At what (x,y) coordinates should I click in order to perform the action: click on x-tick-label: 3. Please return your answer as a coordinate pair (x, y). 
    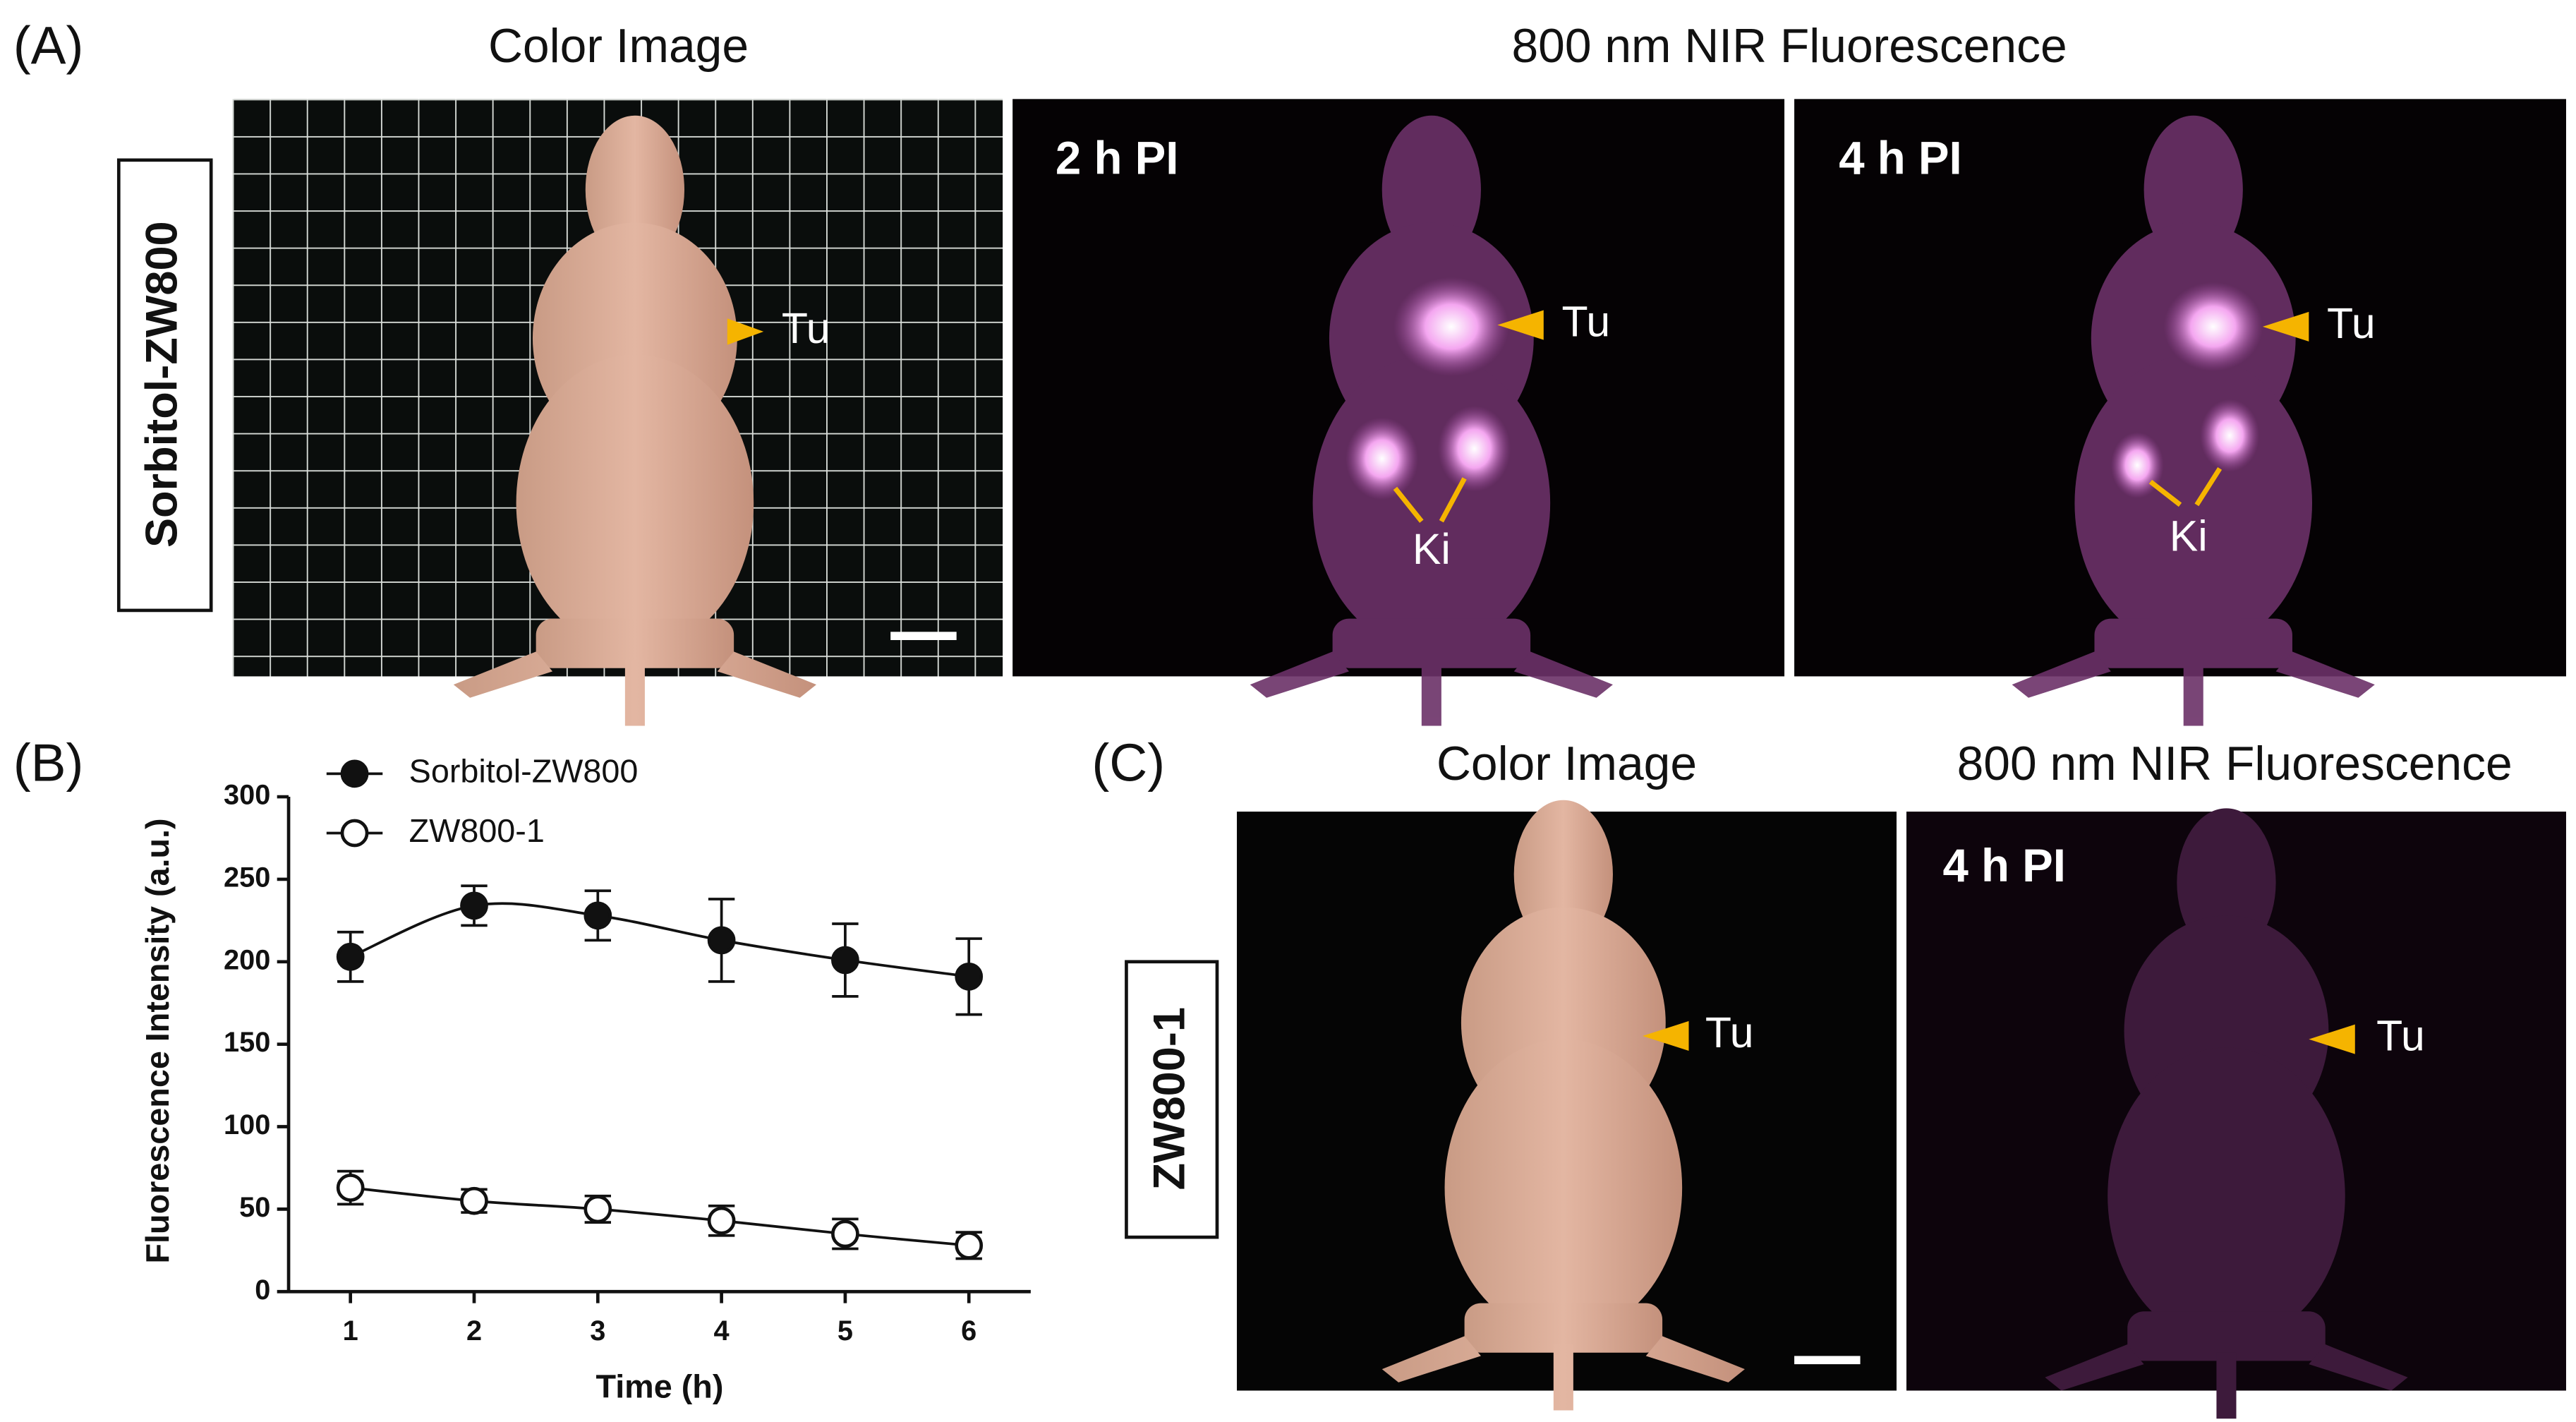
    Looking at the image, I should click on (598, 1330).